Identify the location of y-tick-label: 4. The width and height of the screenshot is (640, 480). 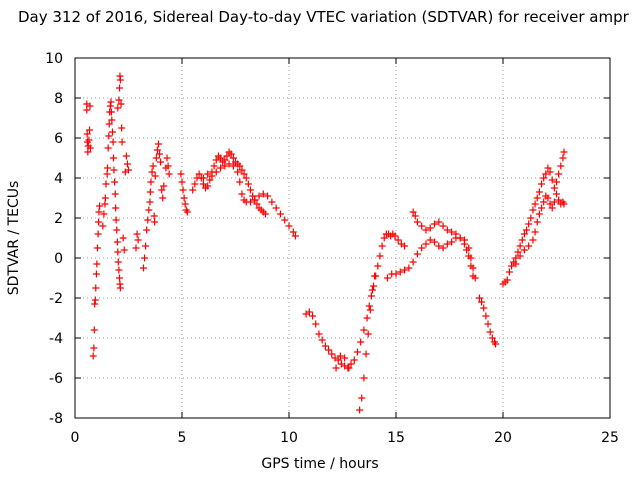
(58, 179).